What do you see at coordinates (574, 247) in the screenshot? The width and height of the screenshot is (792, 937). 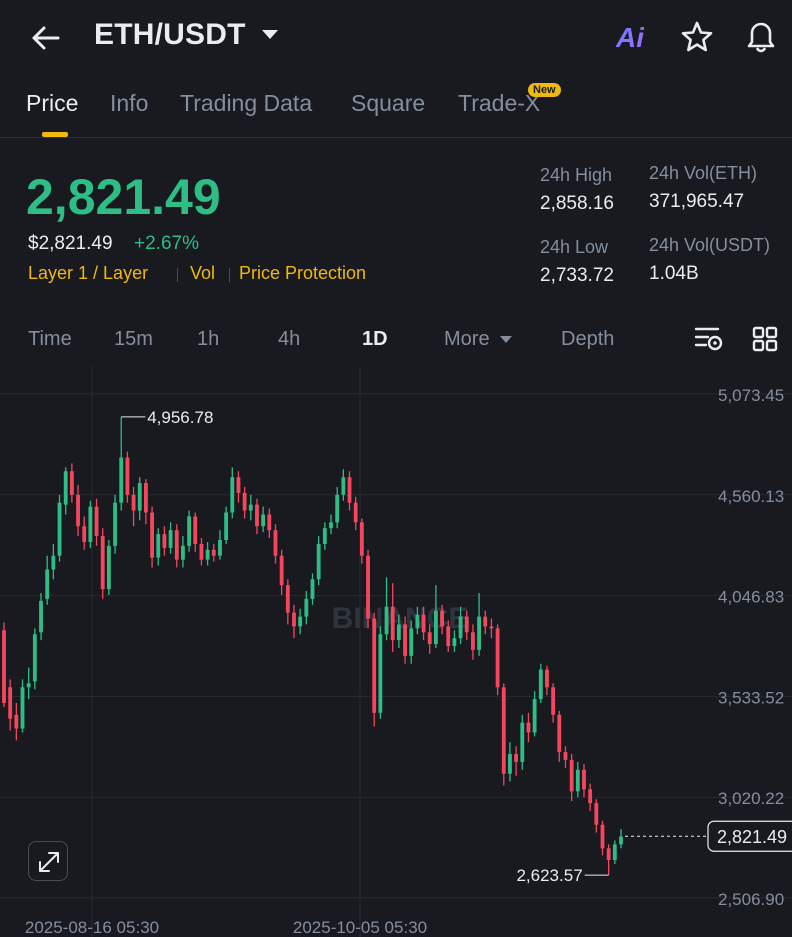 I see `stat-low-label: 24h Low` at bounding box center [574, 247].